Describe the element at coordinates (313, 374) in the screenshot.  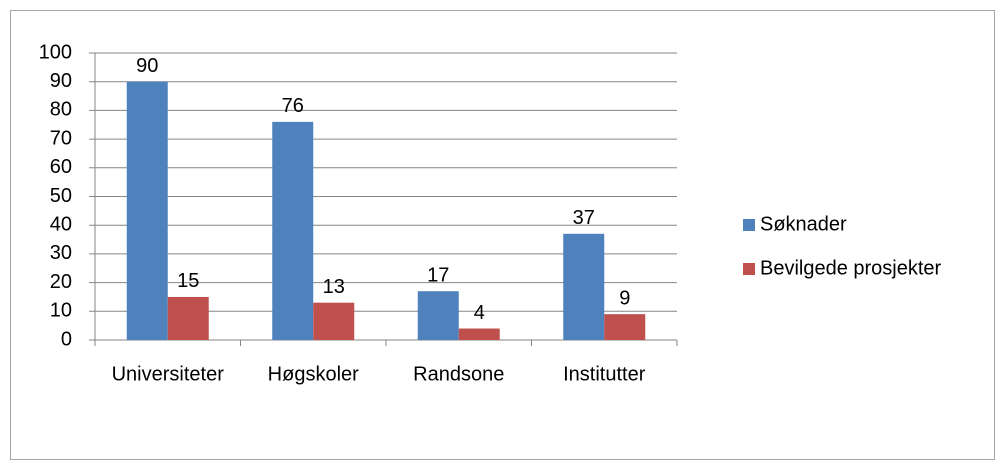
I see `x-tick-label: Høgskoler` at that location.